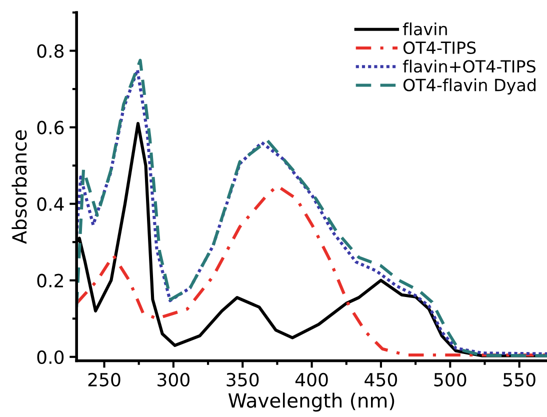 Image resolution: width=547 pixels, height=417 pixels. Describe the element at coordinates (311, 379) in the screenshot. I see `x-tick-label: 400` at that location.